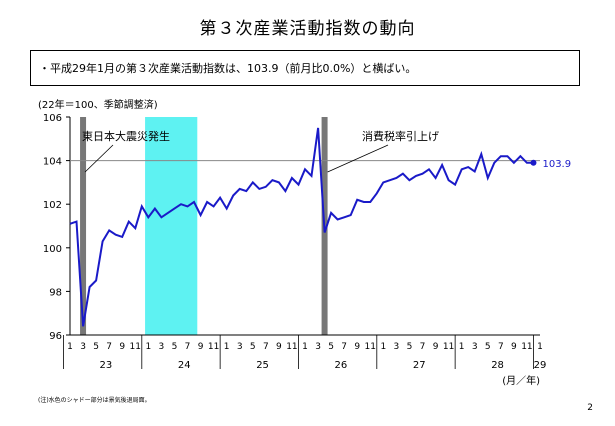  I want to click on page-title: 第３次産業活動指数の動向, so click(307, 29).